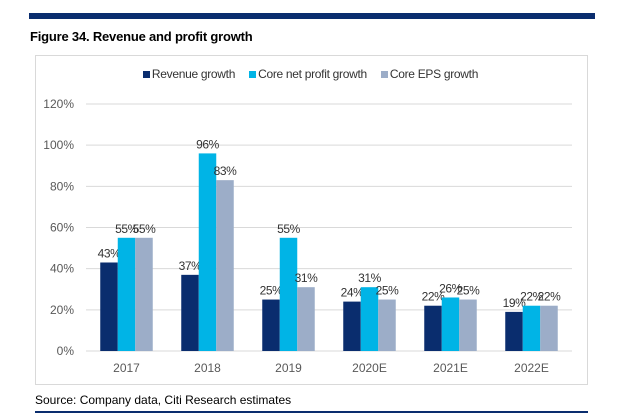 Image resolution: width=621 pixels, height=418 pixels. I want to click on x-tick-label: 2020E, so click(369, 368).